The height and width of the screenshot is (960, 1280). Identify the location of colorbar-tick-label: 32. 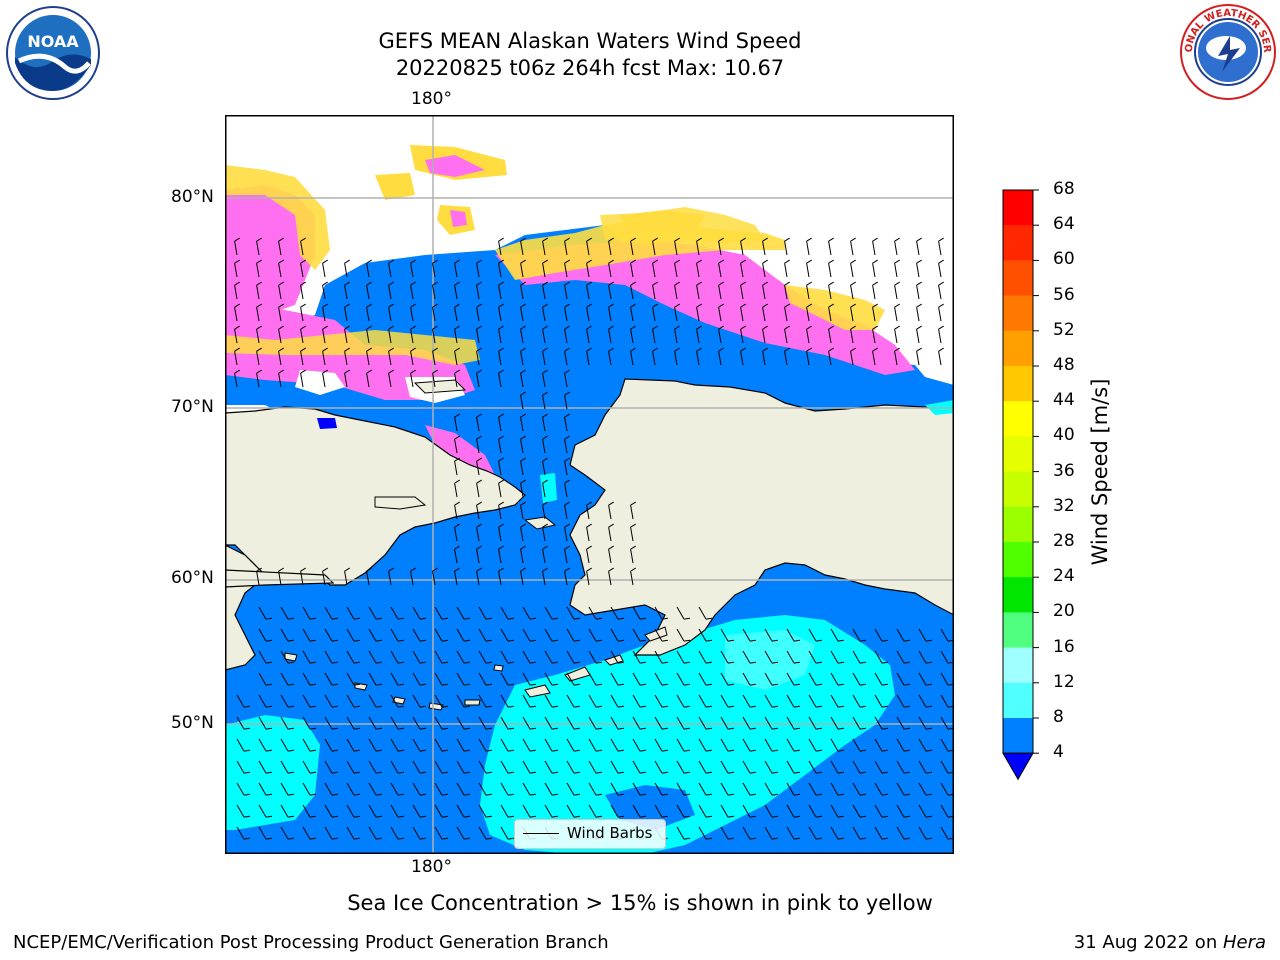
(1064, 505).